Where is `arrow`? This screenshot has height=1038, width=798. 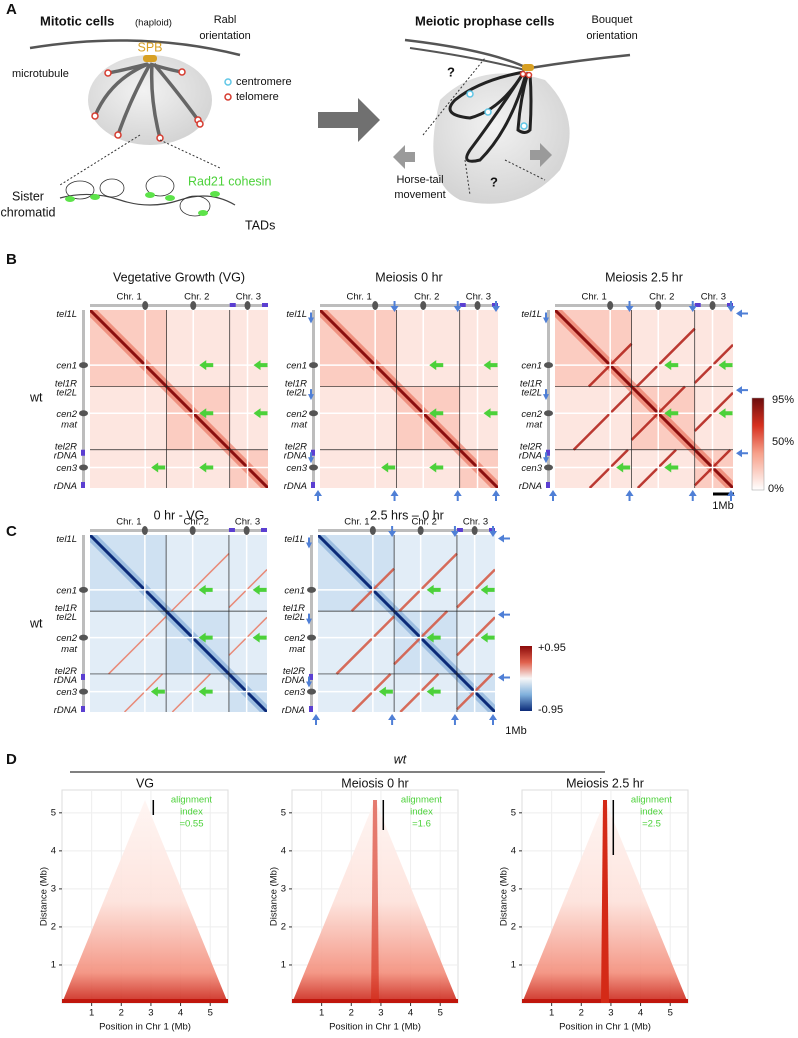
arrow is located at coordinates (349, 120).